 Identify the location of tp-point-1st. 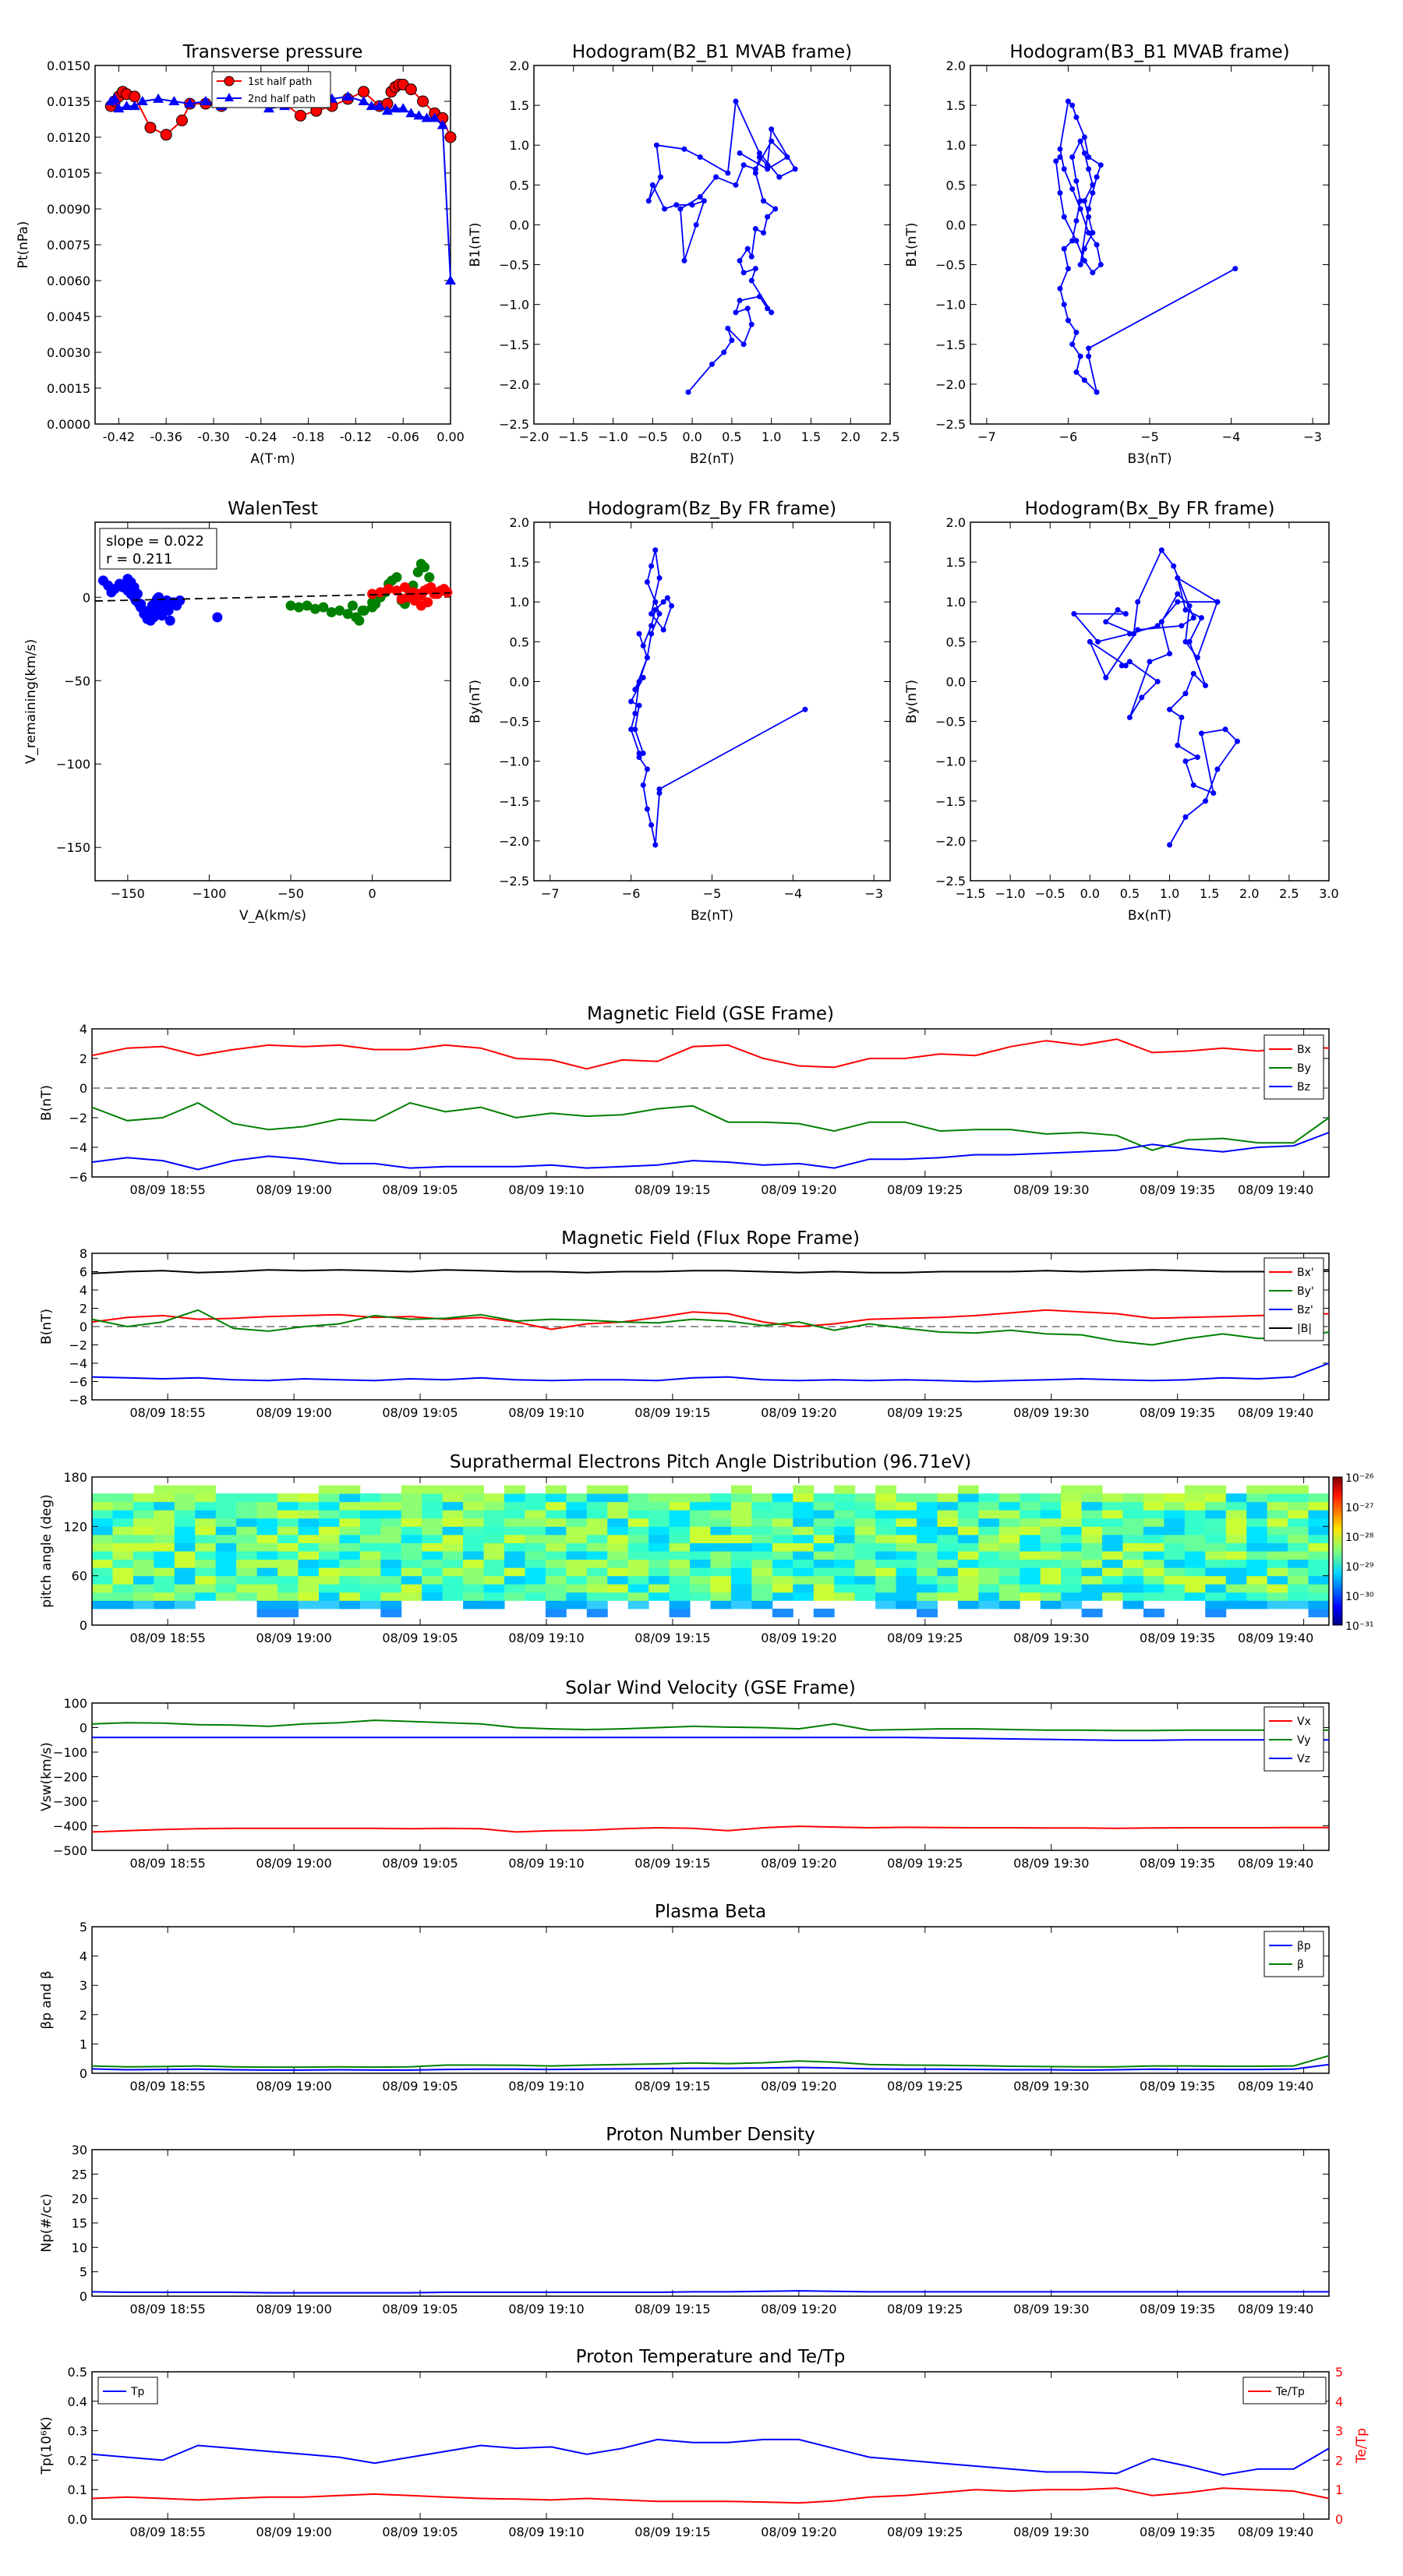
(300, 115).